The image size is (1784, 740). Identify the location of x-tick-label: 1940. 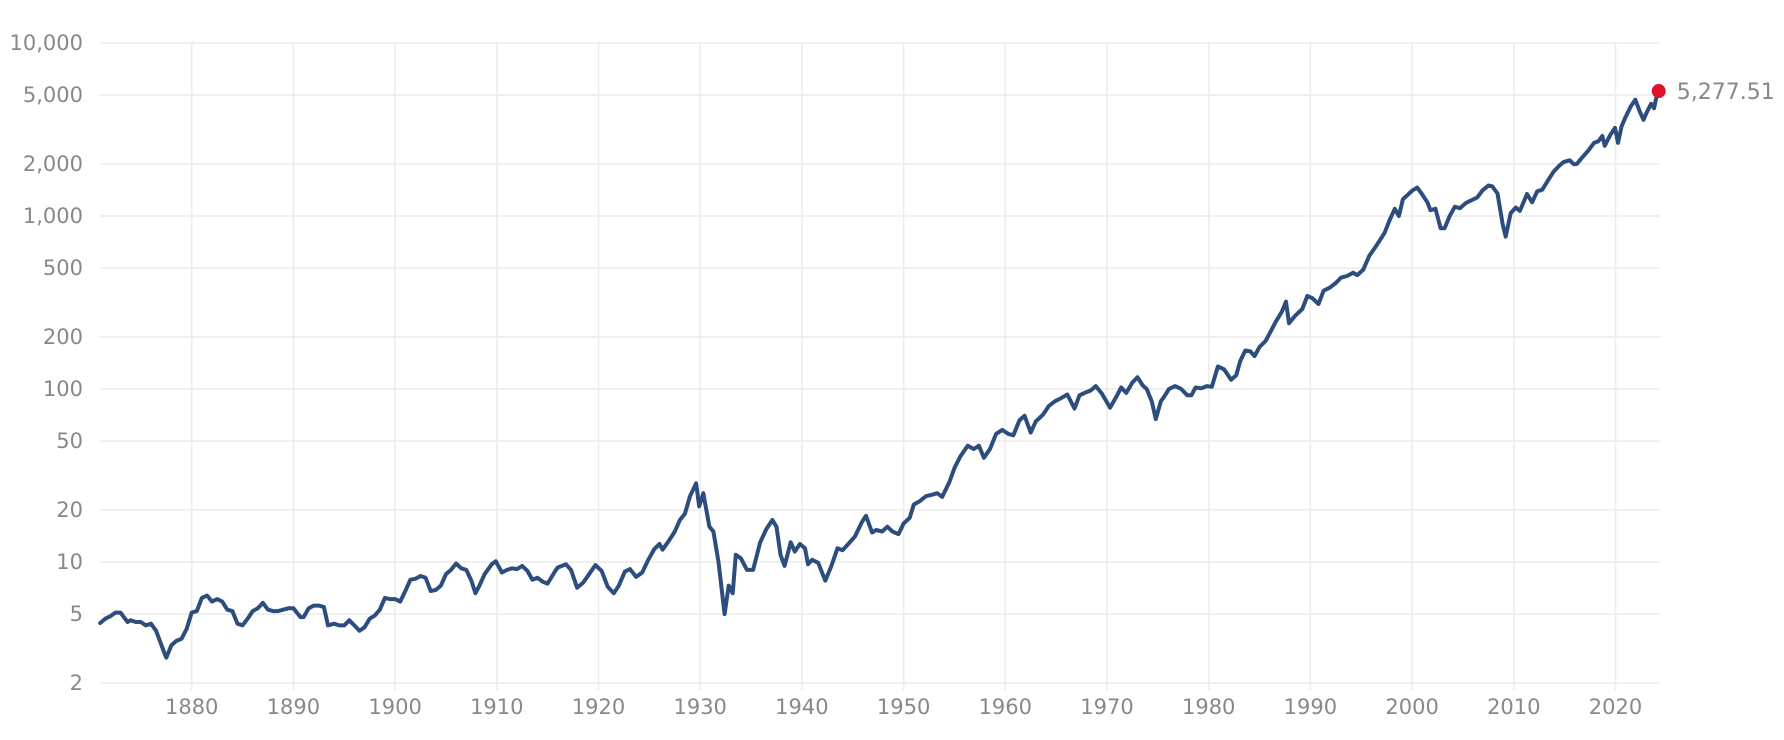
(801, 707).